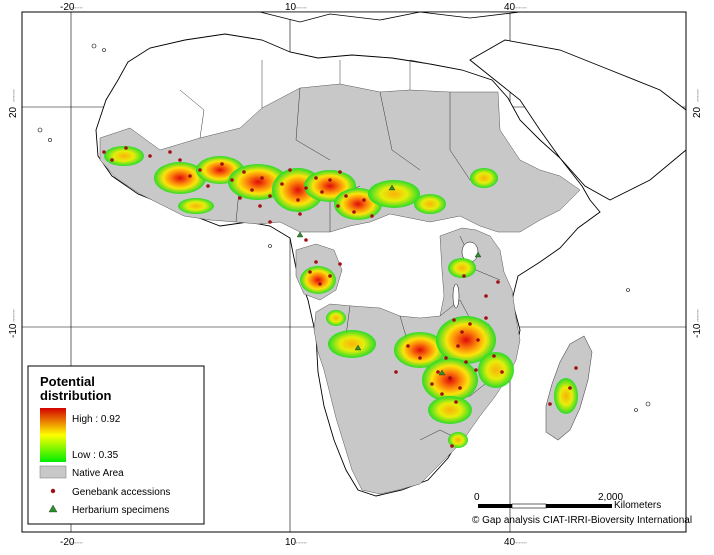 This screenshot has width=714, height=555. I want to click on scalebar-end-label: 2,000, so click(610, 497).